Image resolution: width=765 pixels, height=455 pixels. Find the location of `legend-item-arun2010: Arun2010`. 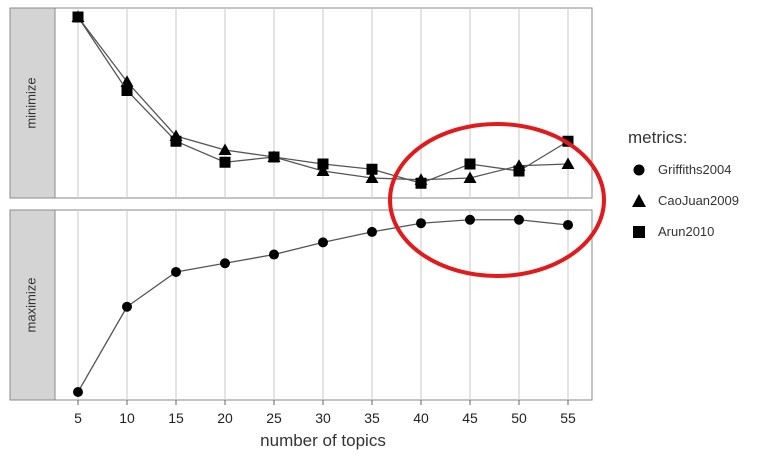

legend-item-arun2010: Arun2010 is located at coordinates (683, 231).